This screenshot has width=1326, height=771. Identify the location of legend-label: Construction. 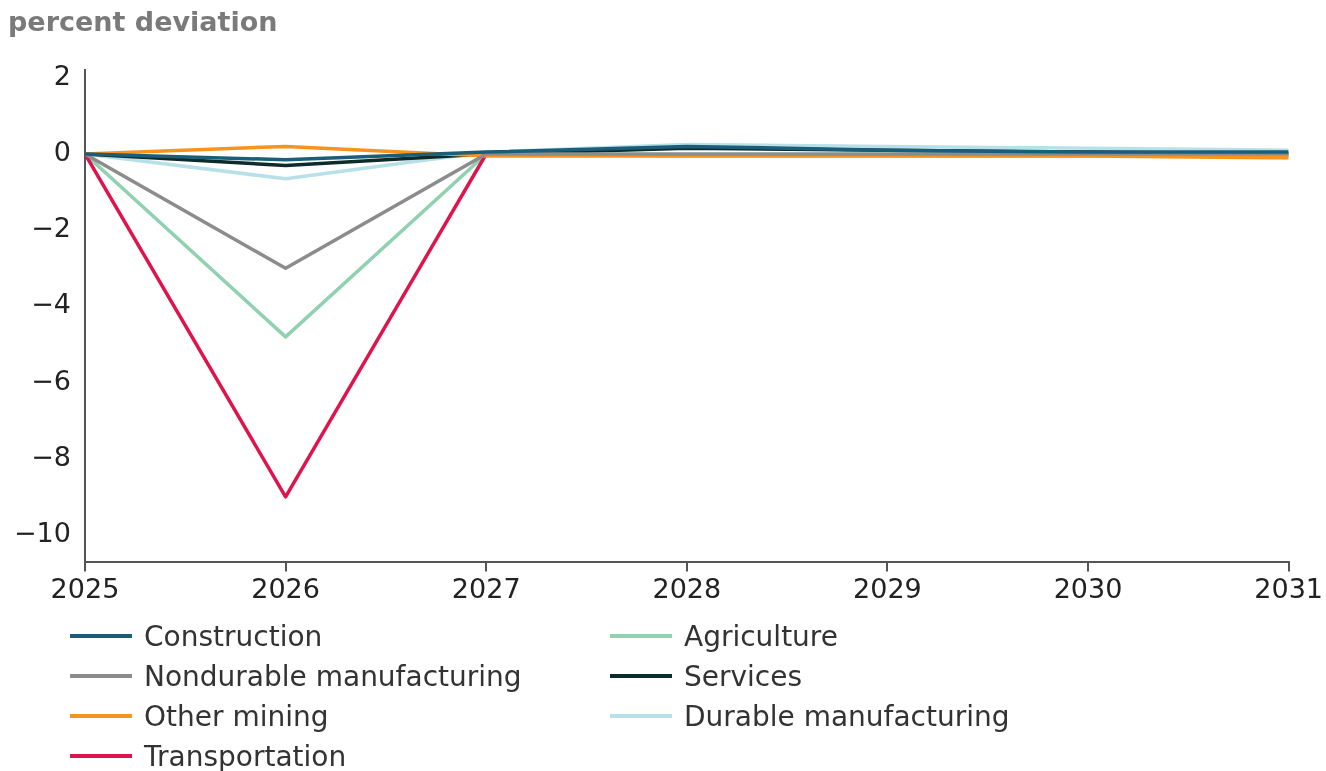
(233, 636).